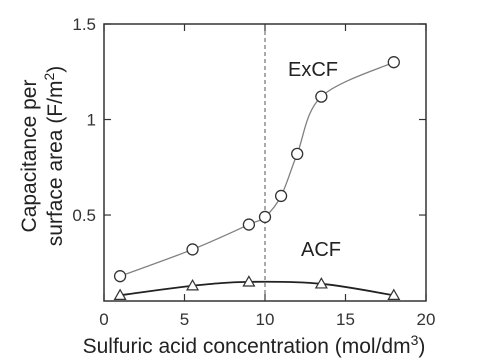 The image size is (484, 361). Describe the element at coordinates (49, 77) in the screenshot. I see `y-axis-title-superscript: 2` at that location.